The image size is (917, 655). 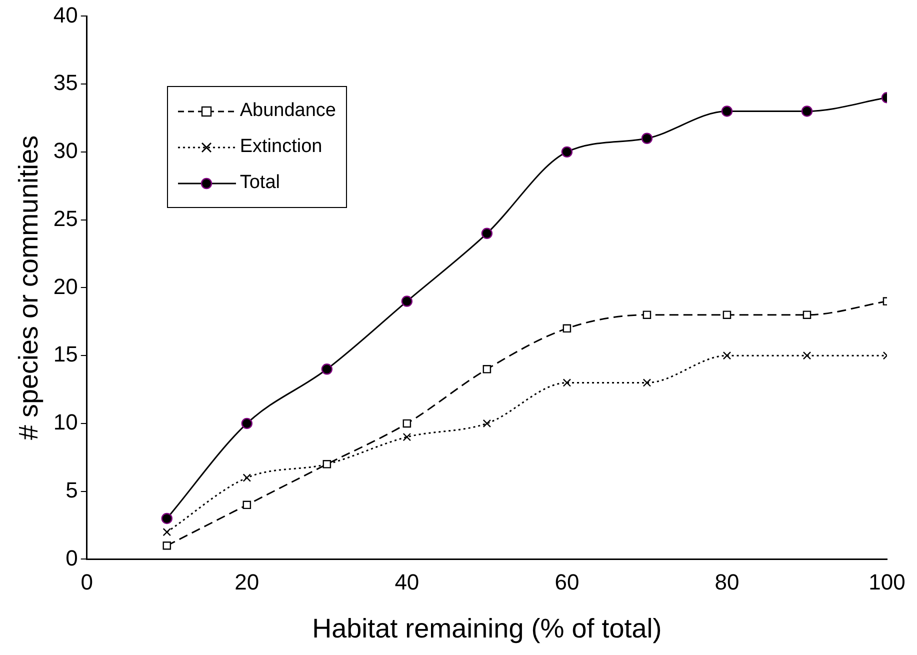 What do you see at coordinates (65, 15) in the screenshot?
I see `y-tick-label: 40` at bounding box center [65, 15].